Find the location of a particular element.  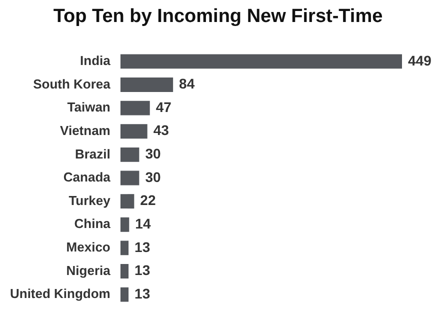

y-tick-label: Vietnam is located at coordinates (85, 130).